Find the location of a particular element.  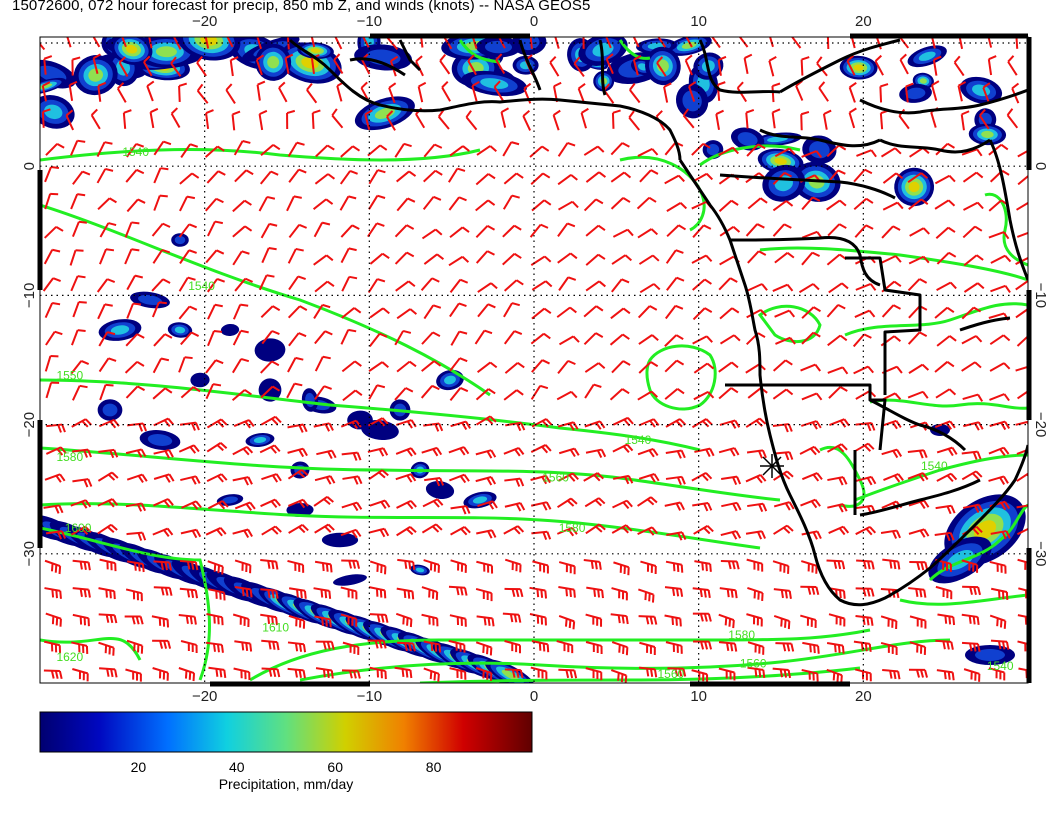

contour-label: 1580 is located at coordinates (69, 457).